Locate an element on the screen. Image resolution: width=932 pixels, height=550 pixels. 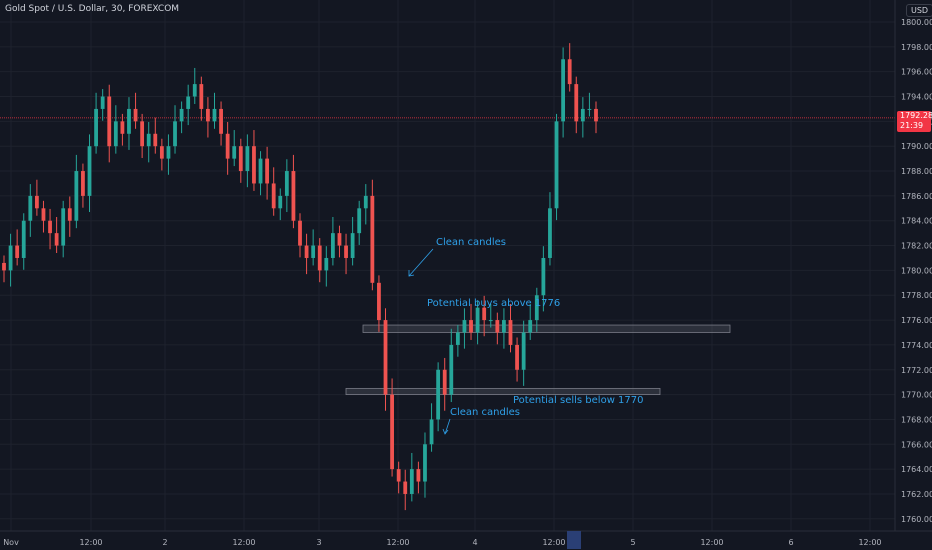
time-axis-highlight is located at coordinates (574, 540).